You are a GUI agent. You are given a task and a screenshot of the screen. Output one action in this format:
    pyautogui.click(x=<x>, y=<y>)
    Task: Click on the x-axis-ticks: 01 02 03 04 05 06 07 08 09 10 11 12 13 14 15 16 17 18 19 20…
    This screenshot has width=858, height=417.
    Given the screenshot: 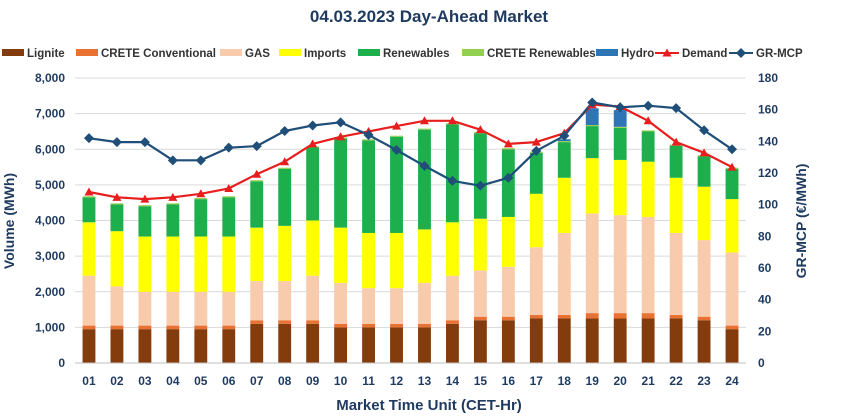 What is the action you would take?
    pyautogui.click(x=410, y=381)
    